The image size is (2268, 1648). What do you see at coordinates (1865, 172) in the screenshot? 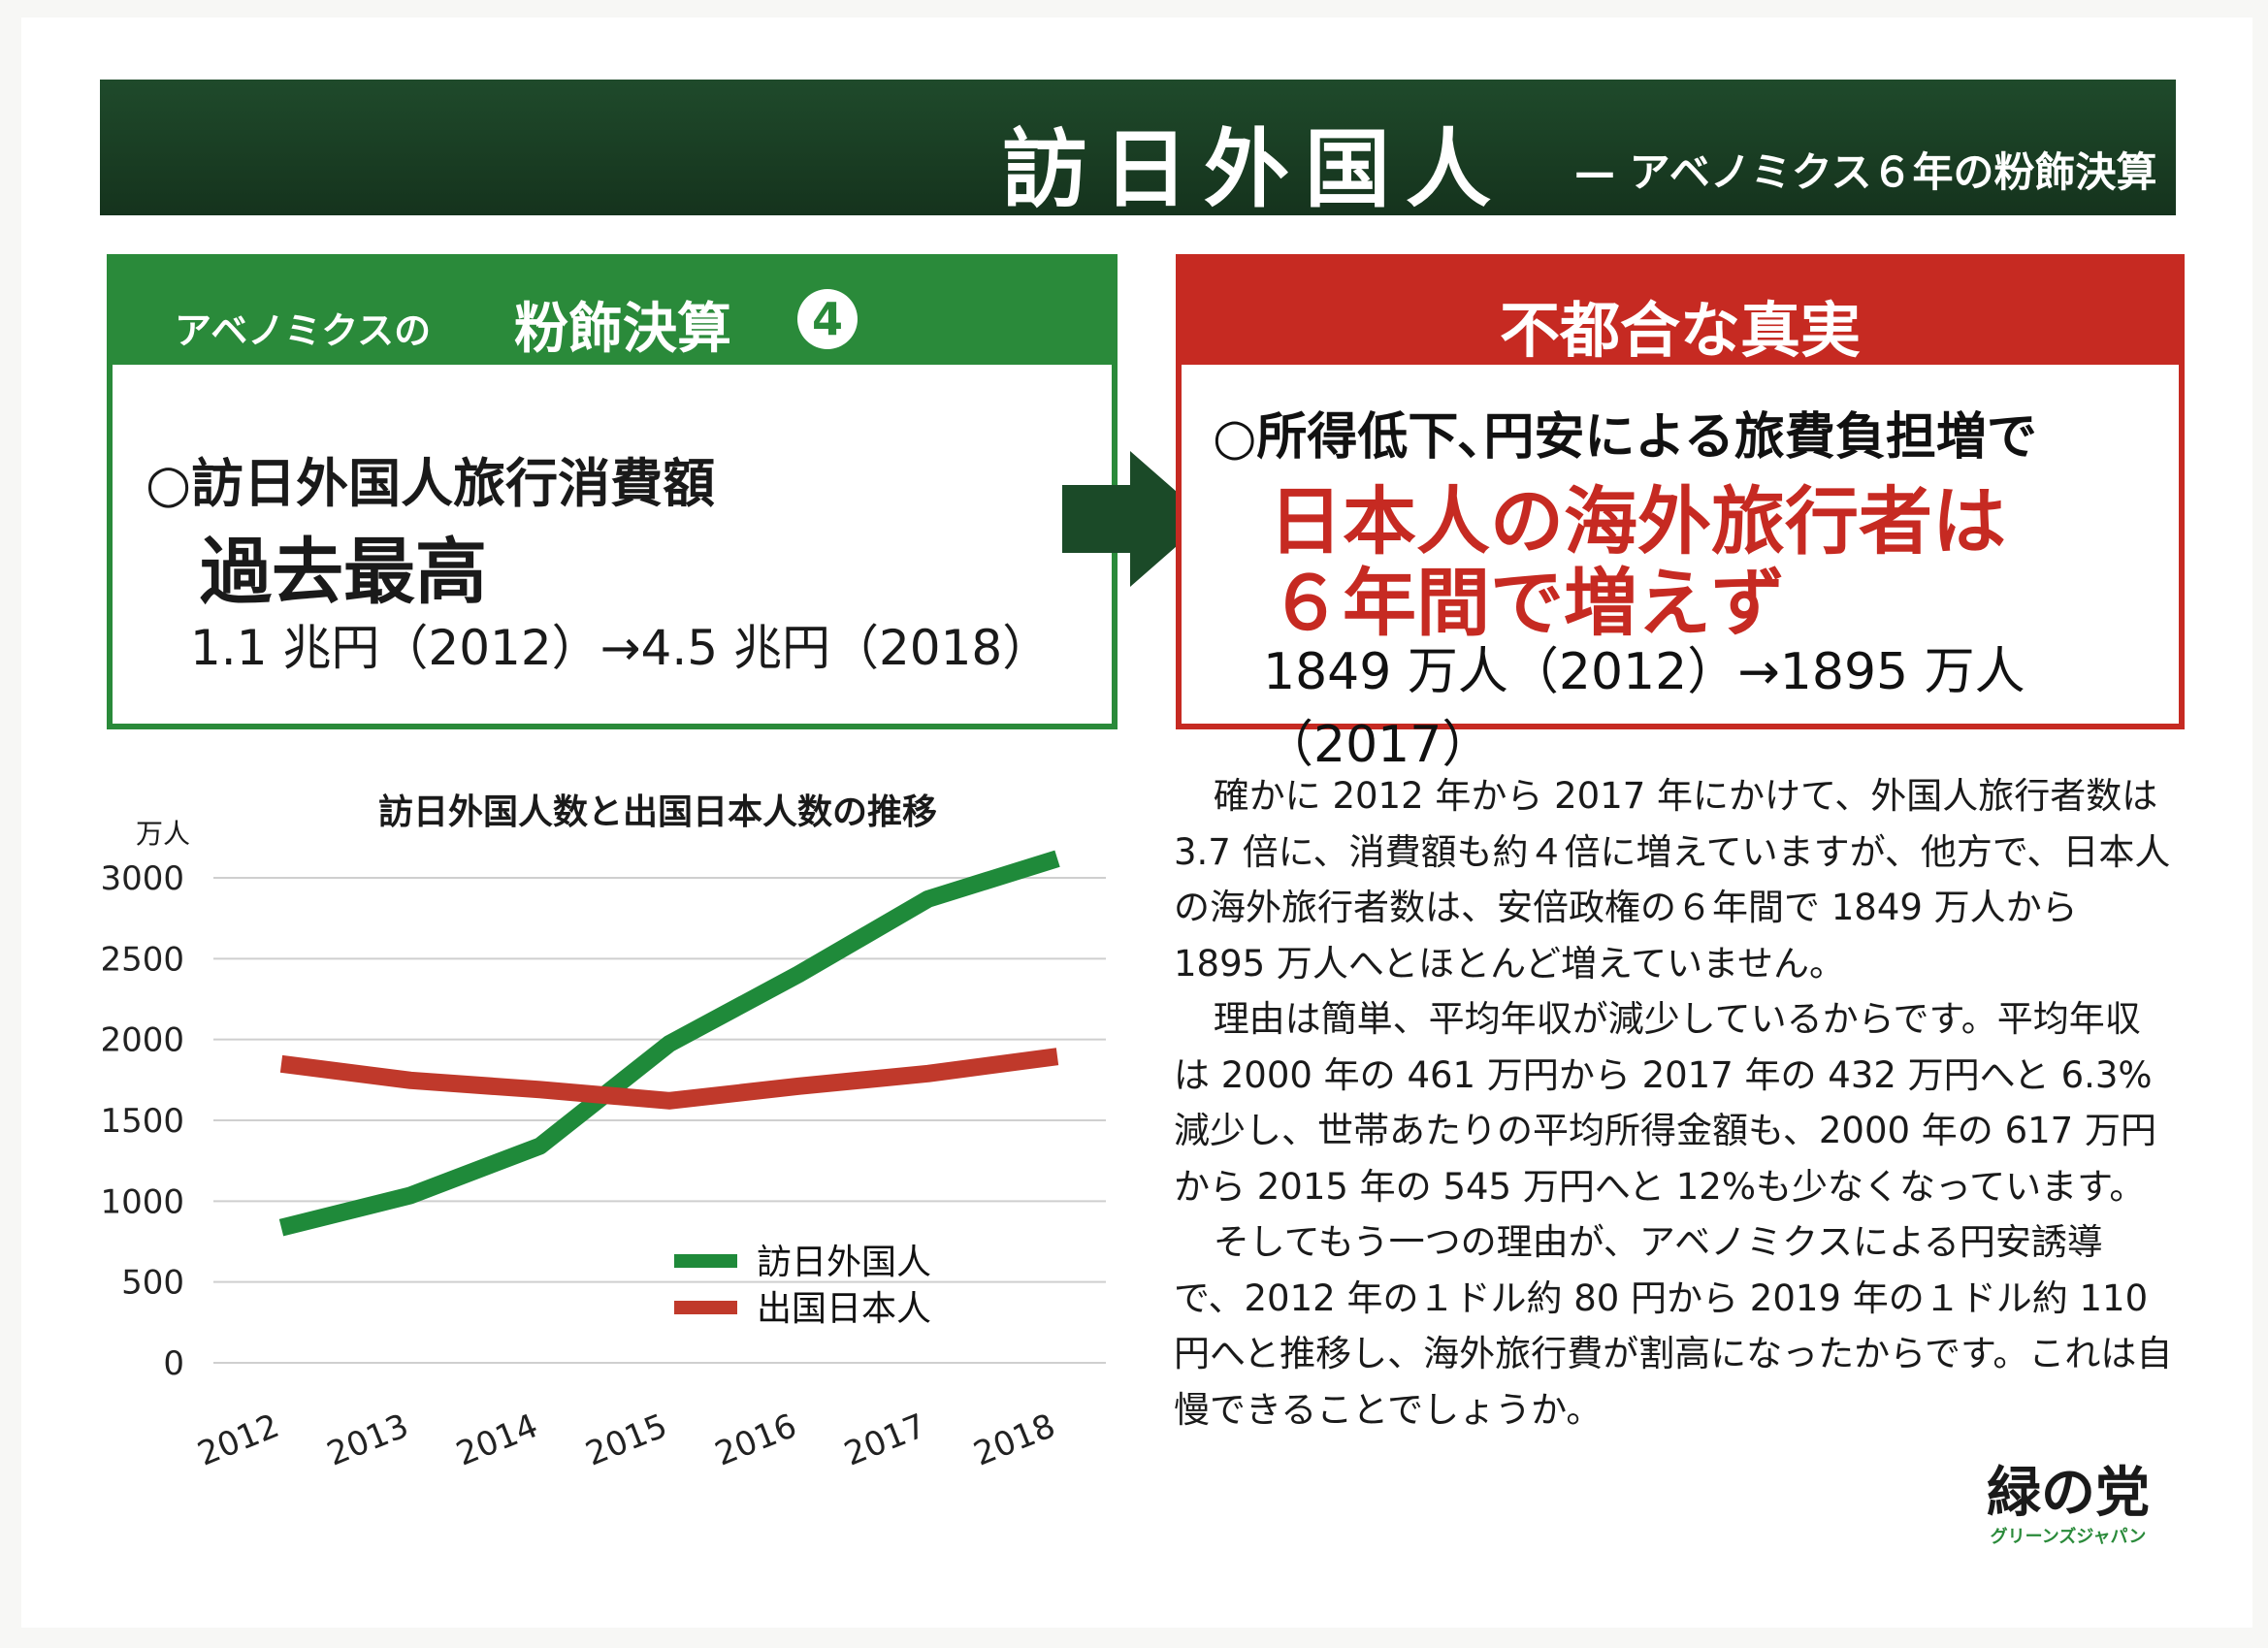
I see `page-subtitle: — アベノミクス６年の粉飾決算` at bounding box center [1865, 172].